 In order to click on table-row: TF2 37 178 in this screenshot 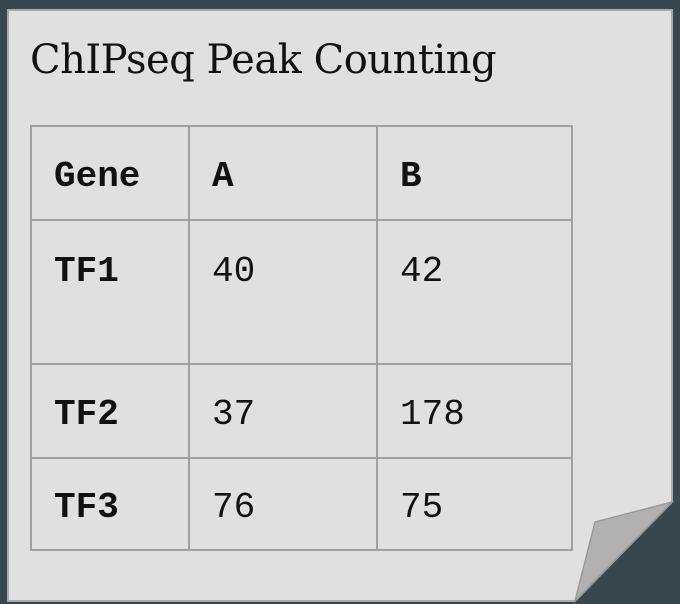, I will do `click(301, 411)`.